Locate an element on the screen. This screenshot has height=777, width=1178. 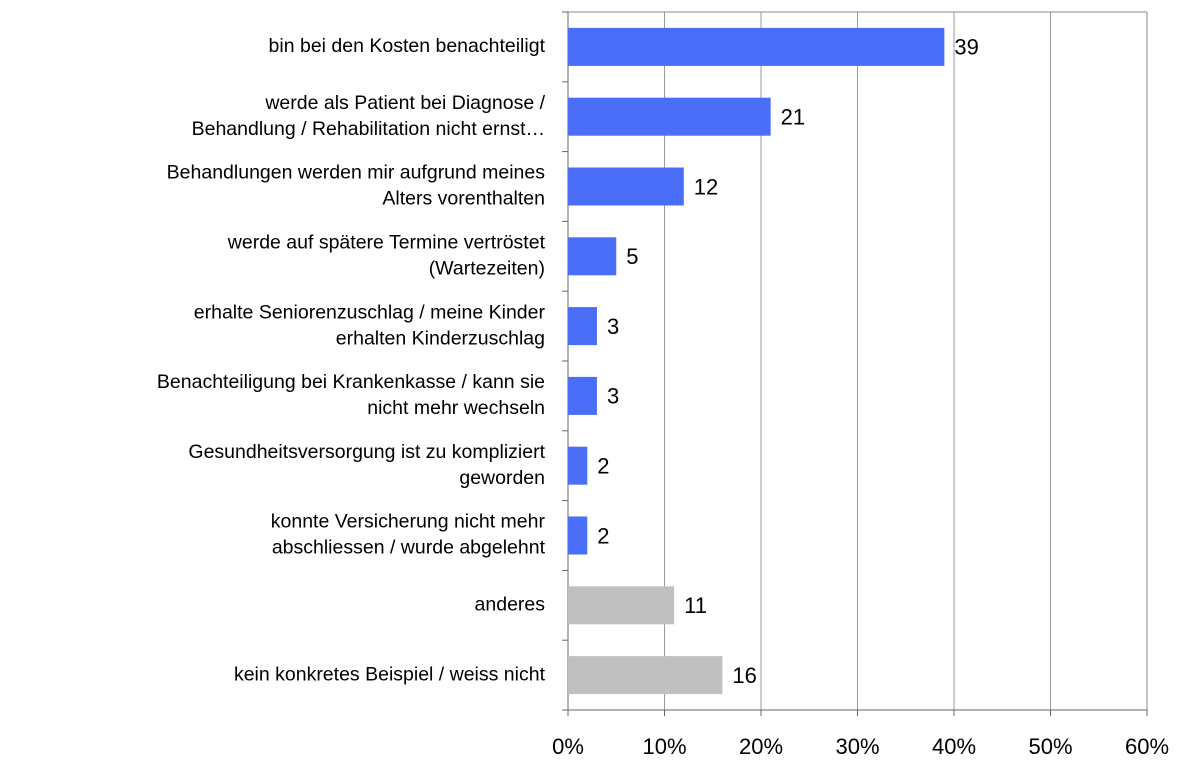
x-tick-label: 10% is located at coordinates (664, 746).